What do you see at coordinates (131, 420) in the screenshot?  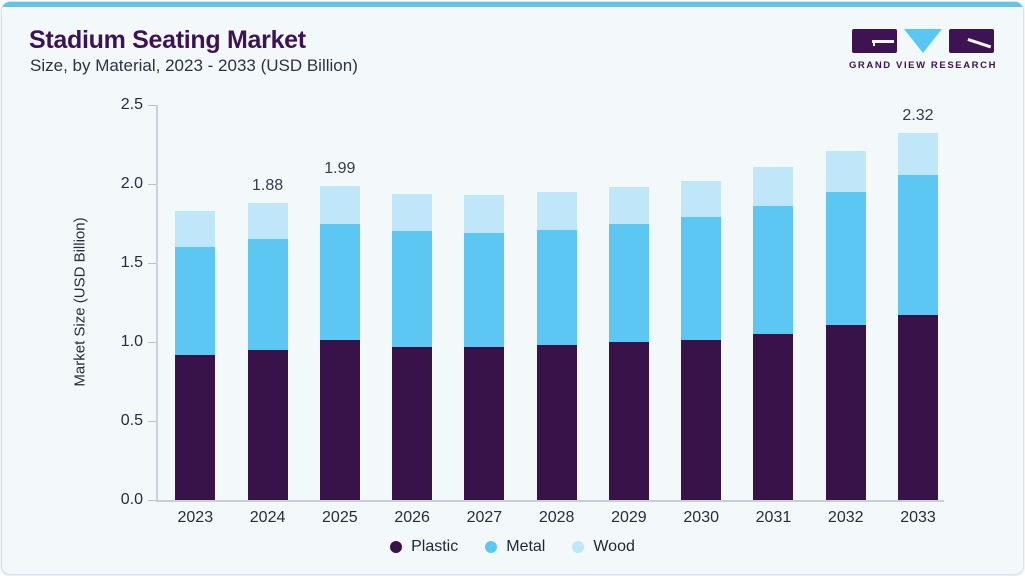 I see `y-tick-label: 0.5` at bounding box center [131, 420].